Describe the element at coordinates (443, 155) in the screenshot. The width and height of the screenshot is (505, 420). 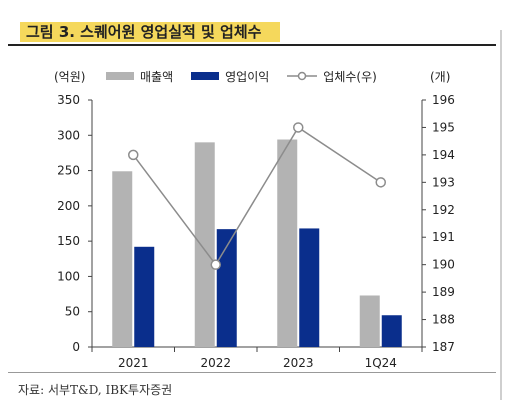
I see `right-tick-label: 194` at that location.